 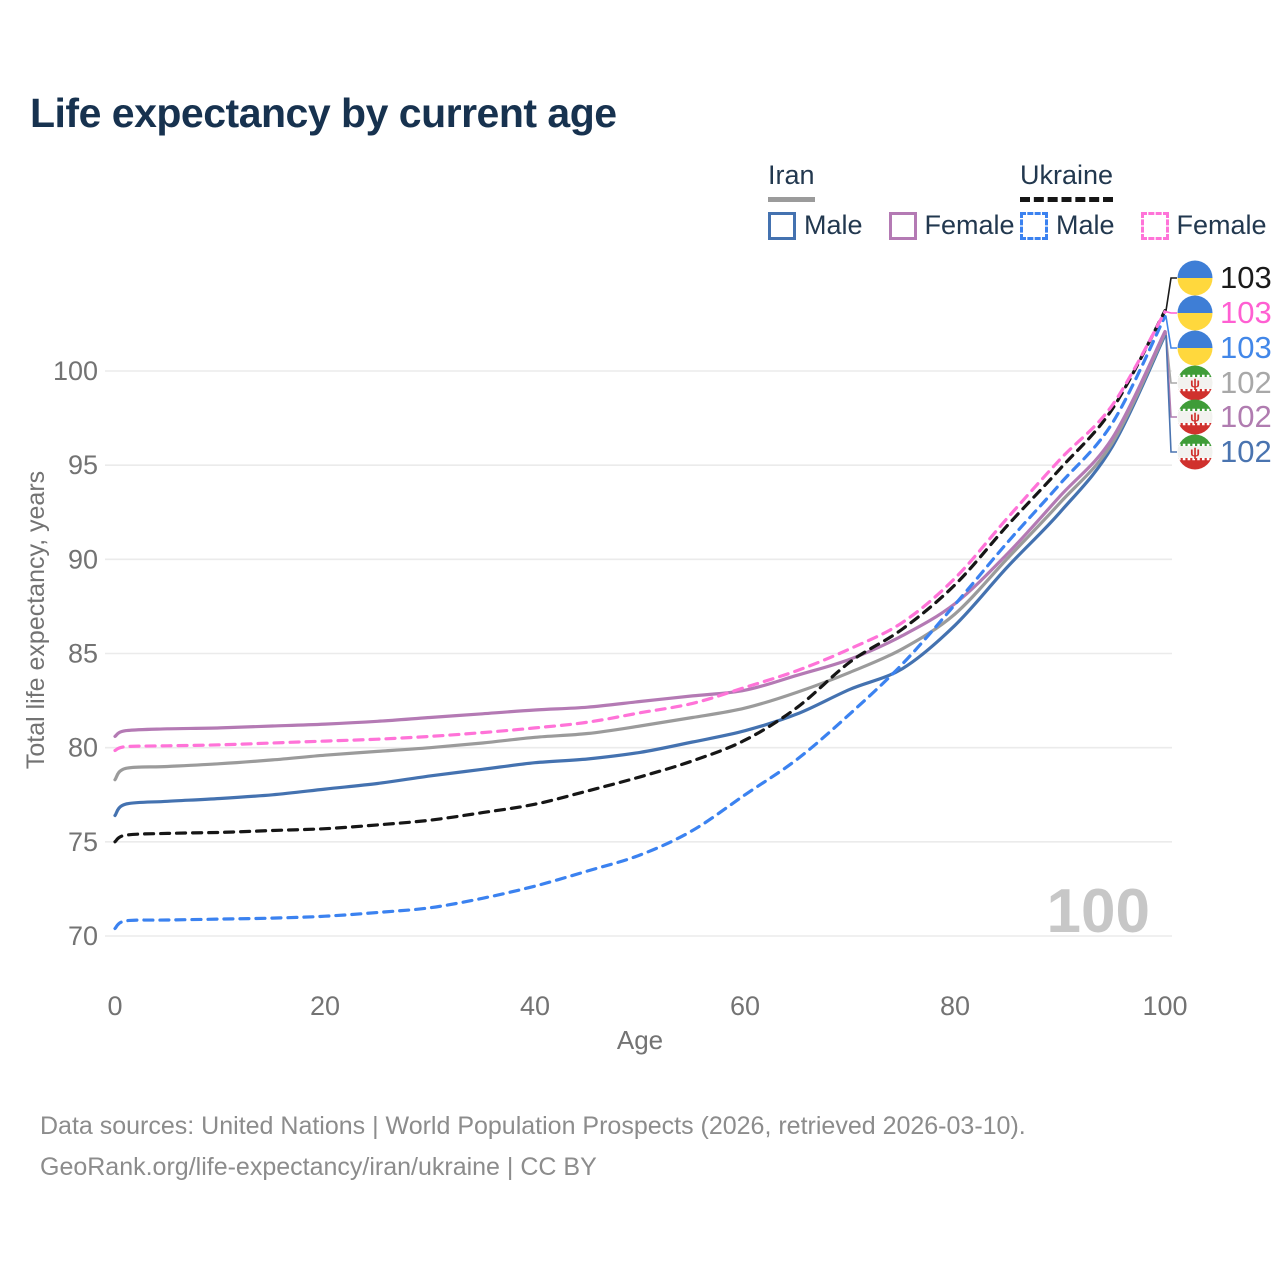 What do you see at coordinates (83, 654) in the screenshot?
I see `y-tick-85: 85` at bounding box center [83, 654].